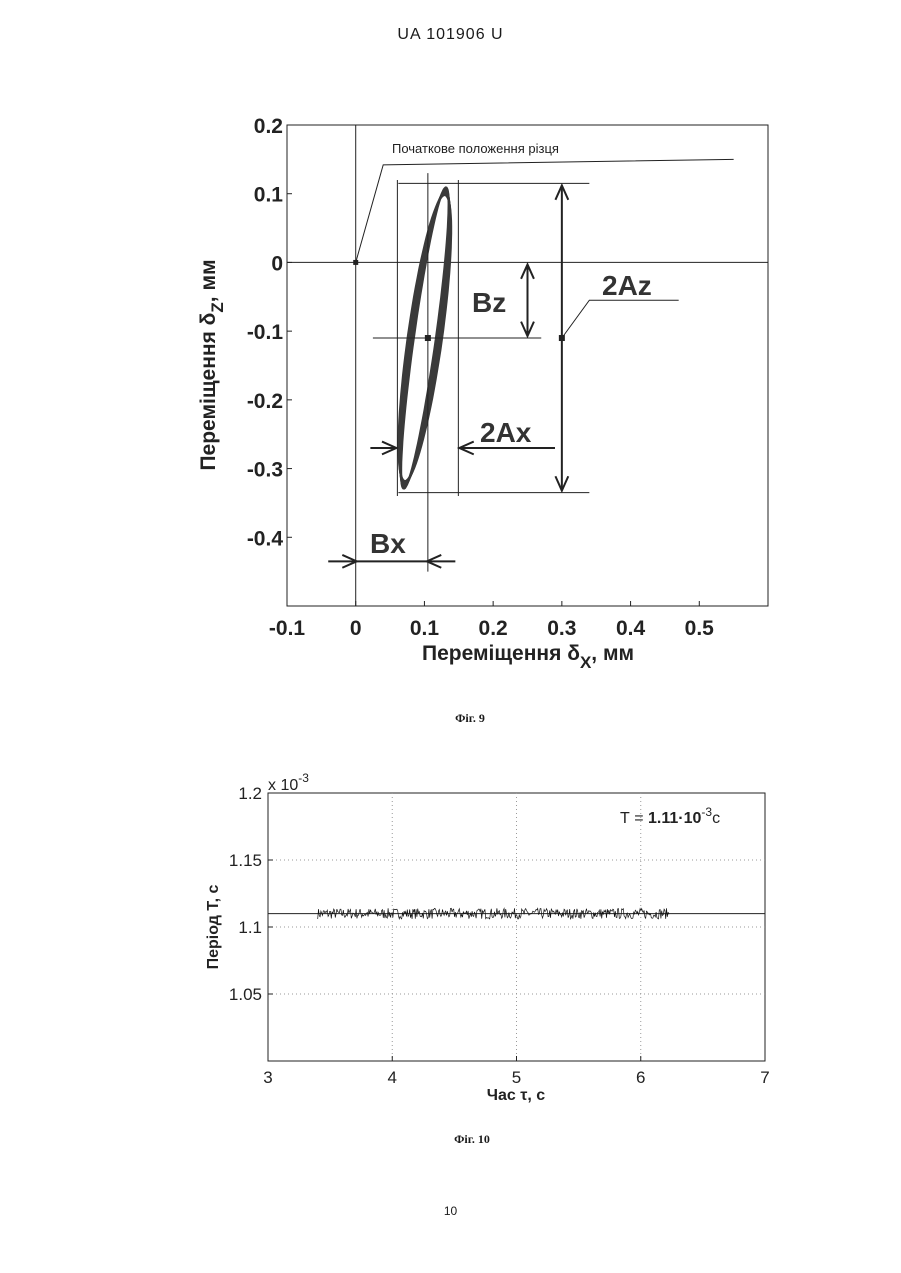 This screenshot has height=1273, width=901. I want to click on fig10-ytick-label: 1.05, so click(245, 994).